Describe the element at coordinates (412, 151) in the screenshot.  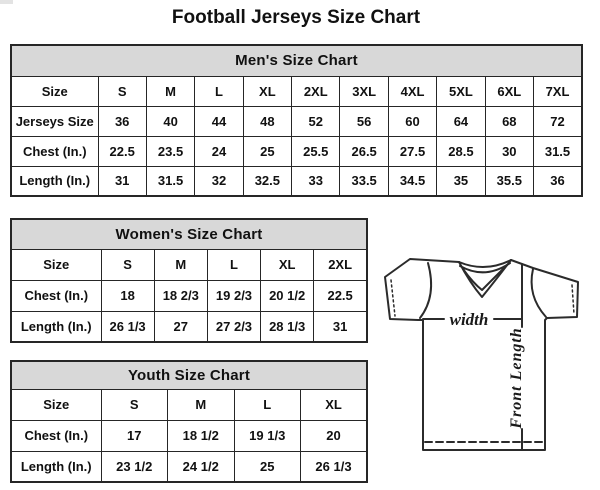
I see `table-cell: 27.5` at that location.